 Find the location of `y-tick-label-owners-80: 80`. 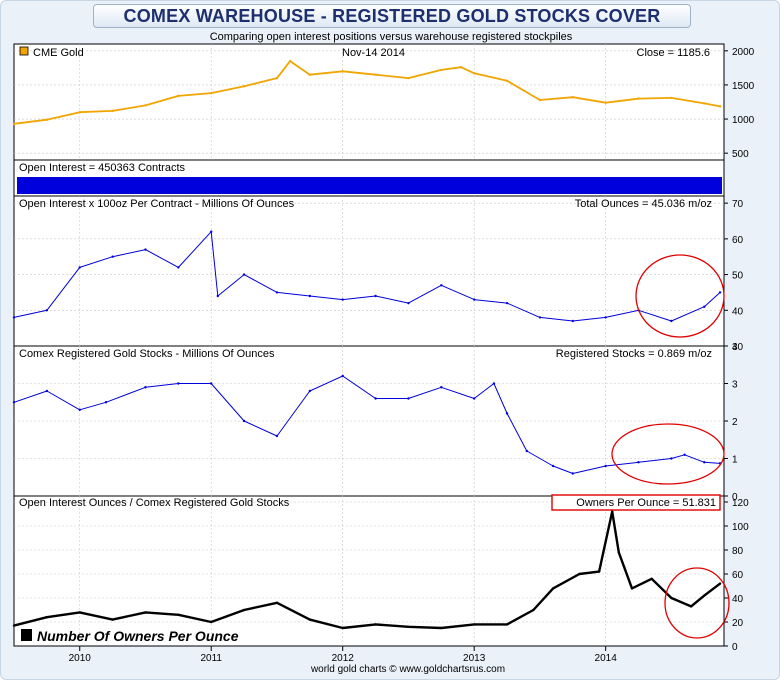

y-tick-label-owners-80: 80 is located at coordinates (738, 551).